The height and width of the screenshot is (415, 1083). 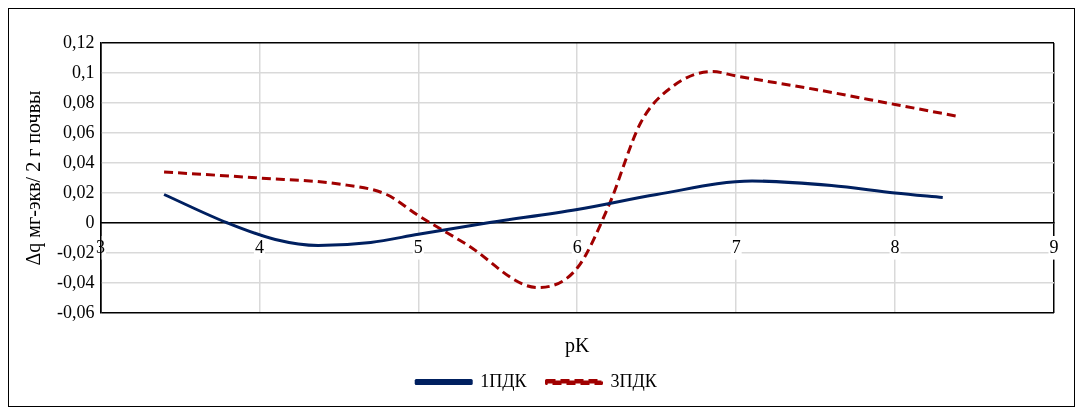 I want to click on y-tick-label: -0,02, so click(x=75, y=251).